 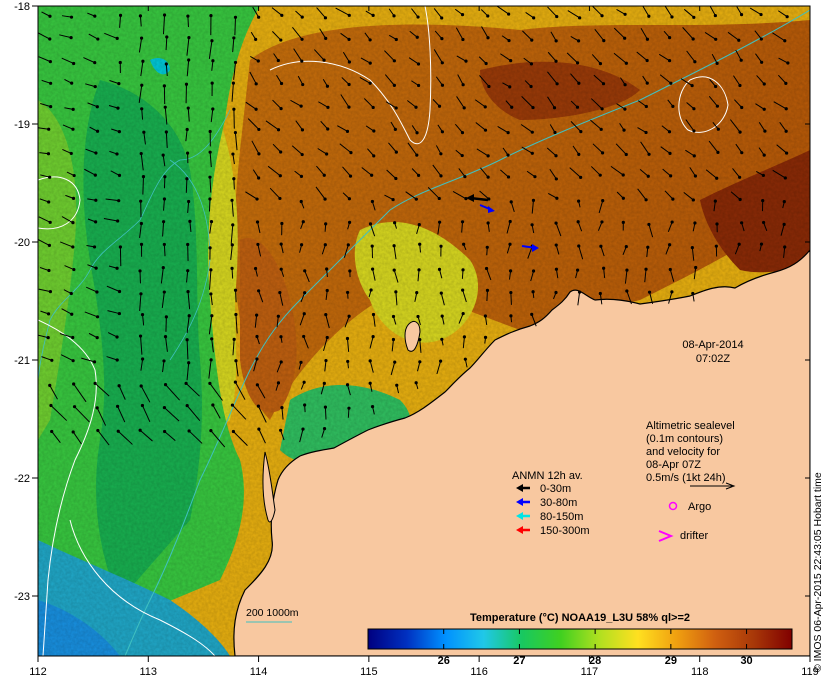 I want to click on lon-tick-label: 114, so click(x=259, y=672).